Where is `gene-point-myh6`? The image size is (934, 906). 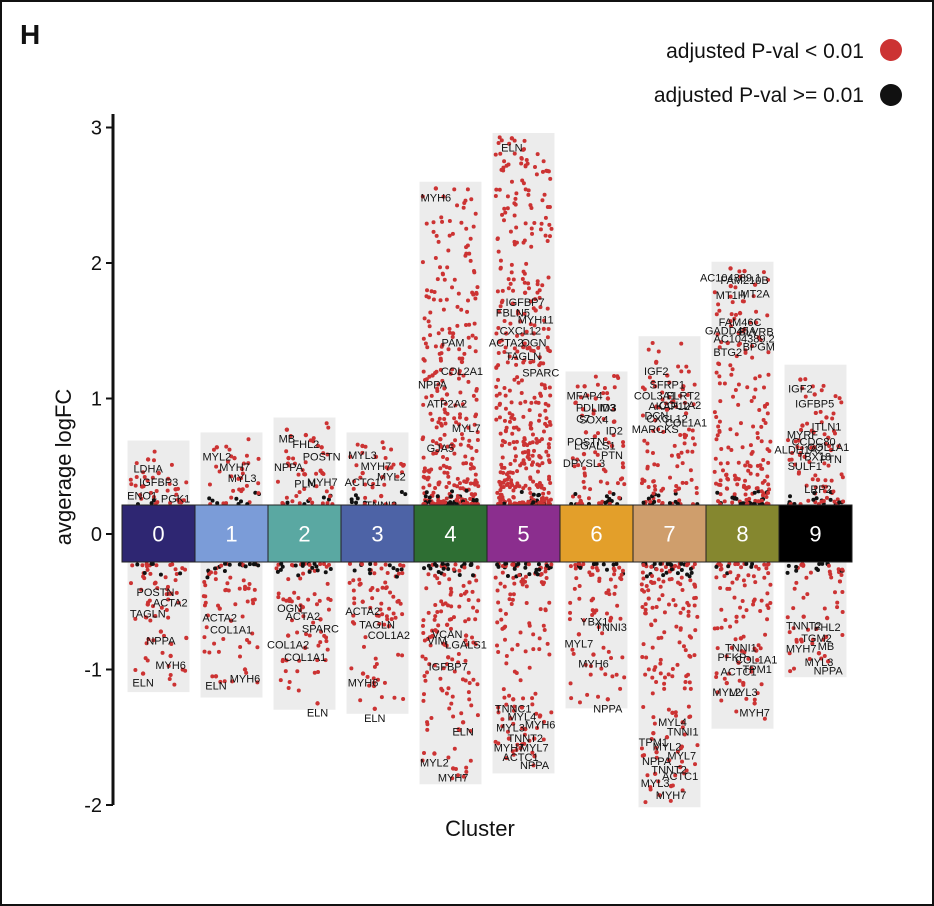 gene-point-myh6 is located at coordinates (245, 669).